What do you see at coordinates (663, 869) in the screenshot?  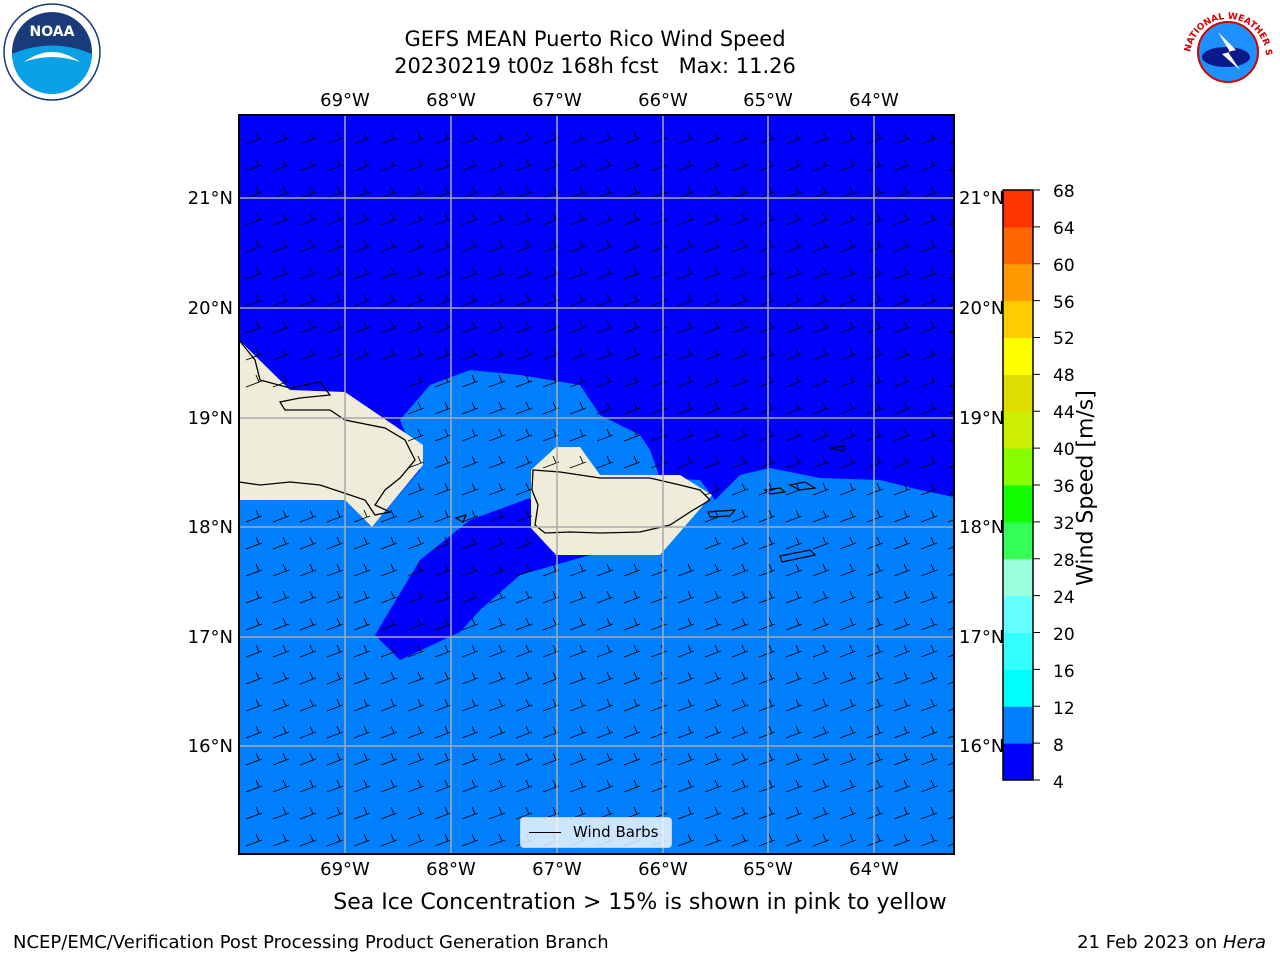 I see `lon-label-bottom: 66°W` at bounding box center [663, 869].